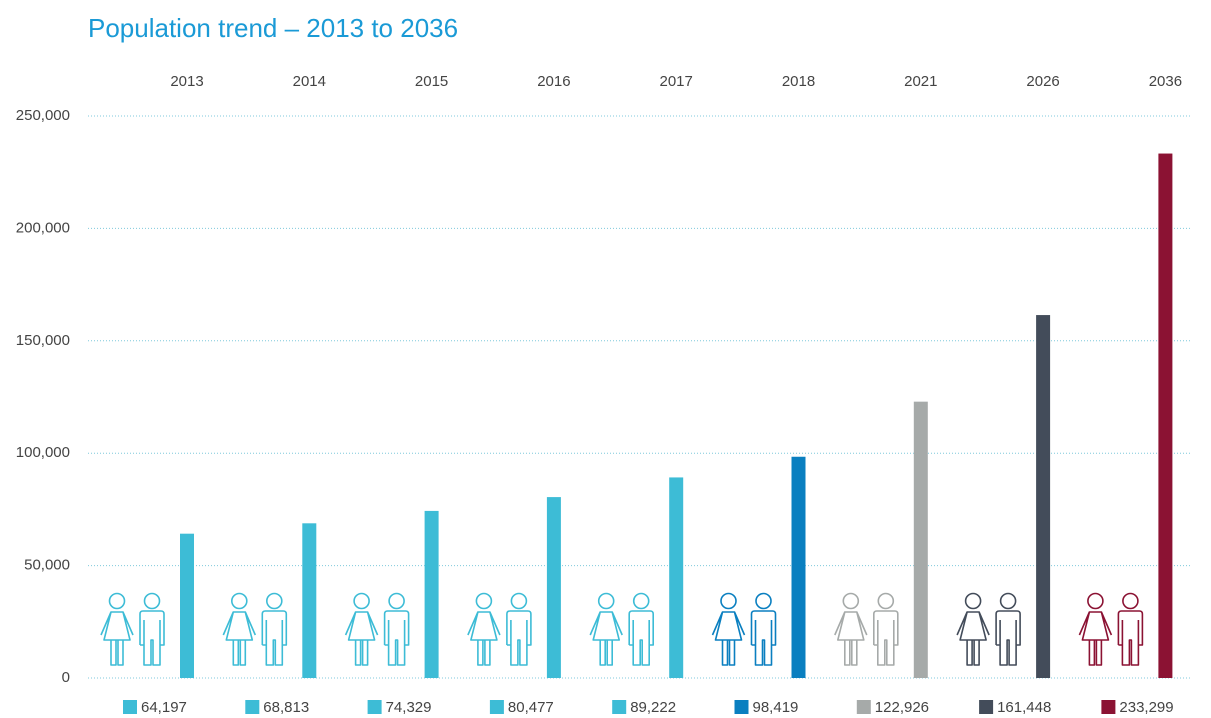  Describe the element at coordinates (902, 707) in the screenshot. I see `value-label: 122,926` at that location.